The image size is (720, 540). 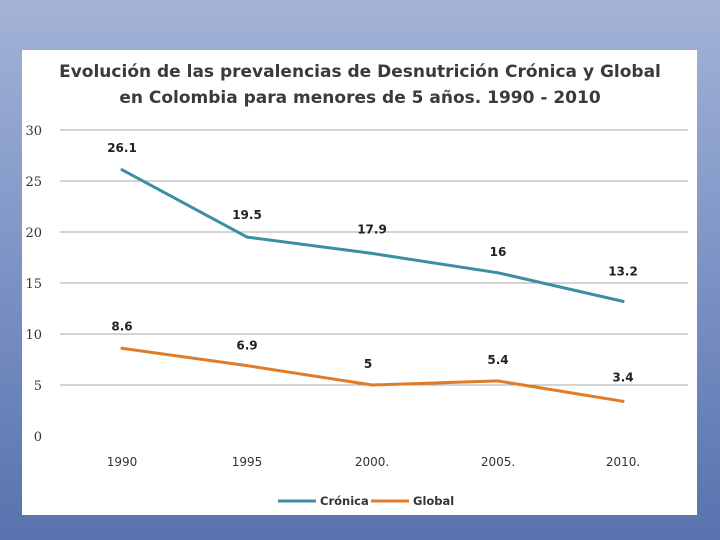 I want to click on data-label: 5, so click(x=368, y=364).